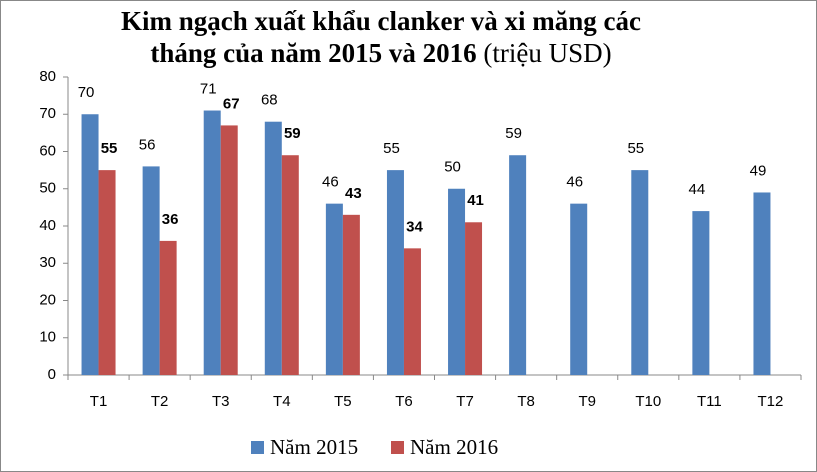 This screenshot has width=817, height=472. What do you see at coordinates (47, 150) in the screenshot?
I see `y-tick-label: 60` at bounding box center [47, 150].